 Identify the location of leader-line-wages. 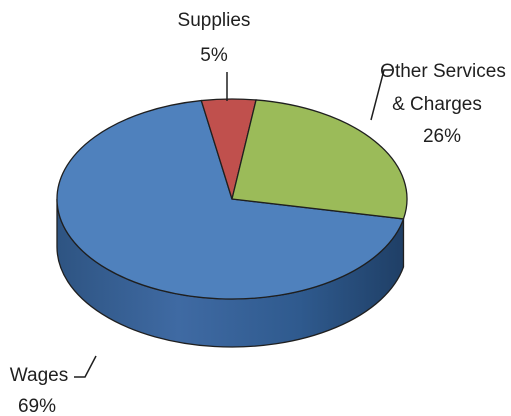
(85, 366).